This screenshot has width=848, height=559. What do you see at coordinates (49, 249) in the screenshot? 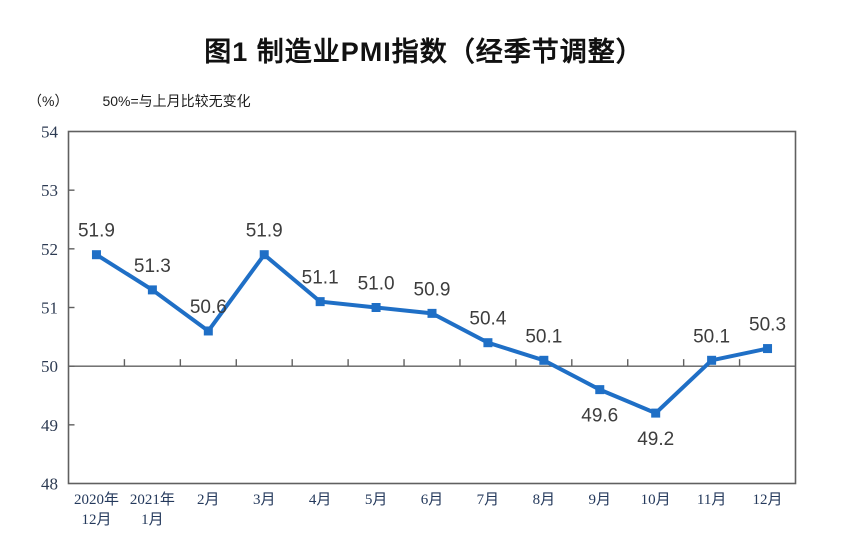
I see `y-tick-label: 52` at bounding box center [49, 249].